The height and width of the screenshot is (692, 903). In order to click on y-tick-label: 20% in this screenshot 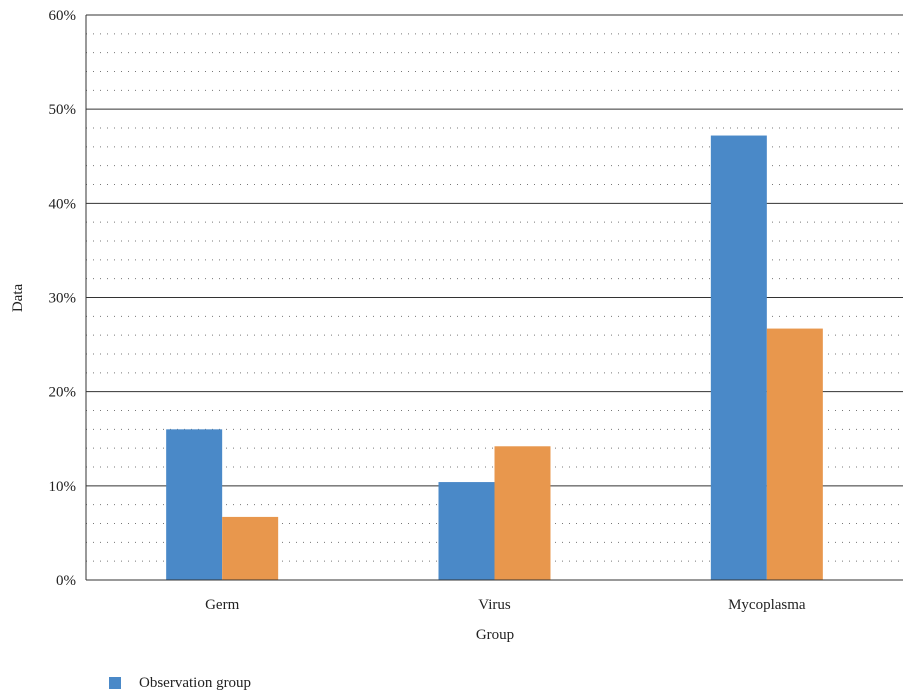, I will do `click(63, 393)`.